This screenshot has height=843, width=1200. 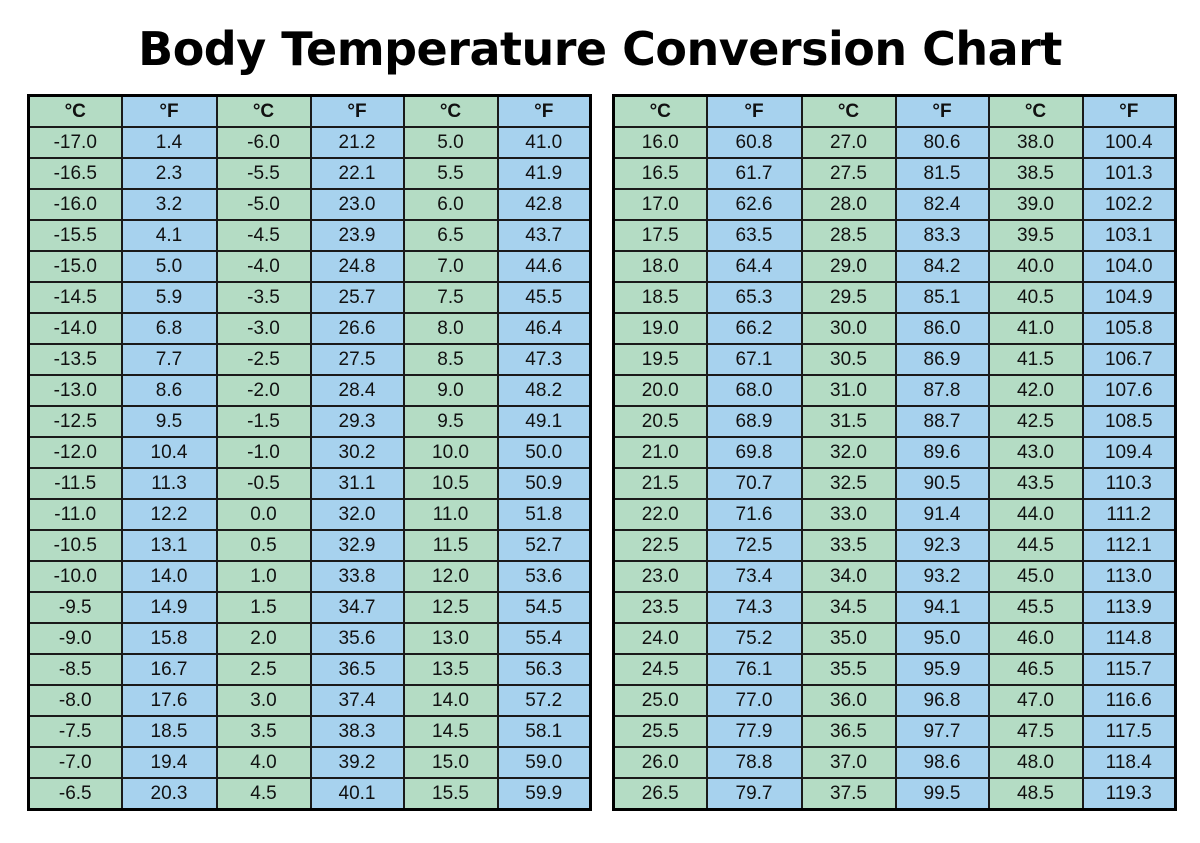 I want to click on fahrenheit-cell: 68.9, so click(x=754, y=421).